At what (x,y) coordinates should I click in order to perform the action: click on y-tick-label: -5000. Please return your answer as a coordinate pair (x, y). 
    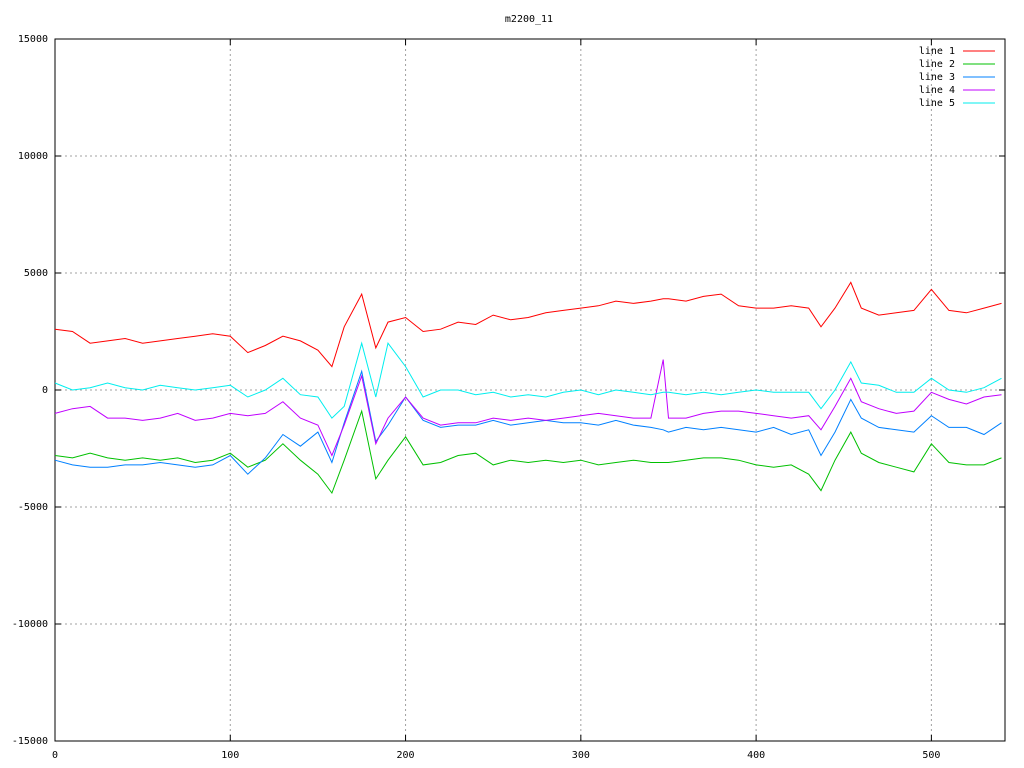
    Looking at the image, I should click on (33, 507).